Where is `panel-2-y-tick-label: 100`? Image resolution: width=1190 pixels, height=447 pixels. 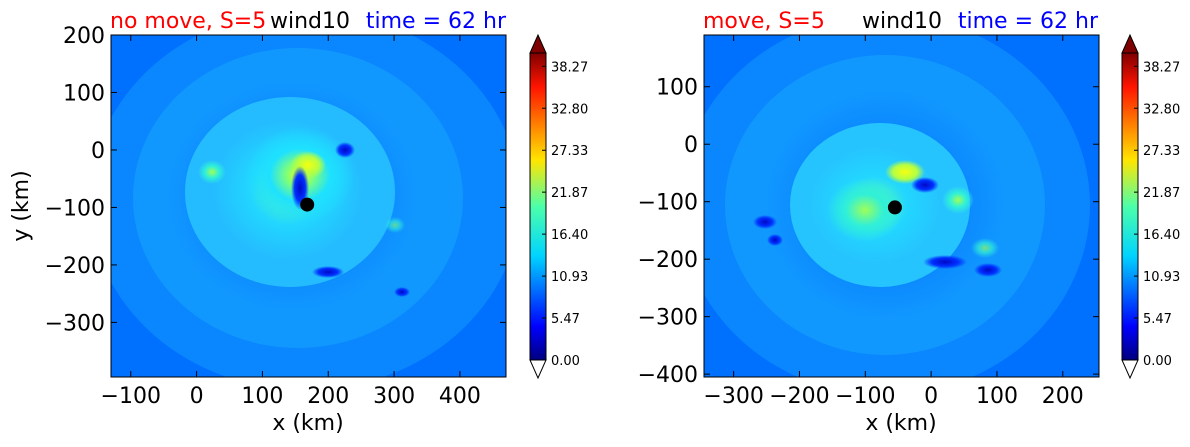 panel-2-y-tick-label: 100 is located at coordinates (677, 88).